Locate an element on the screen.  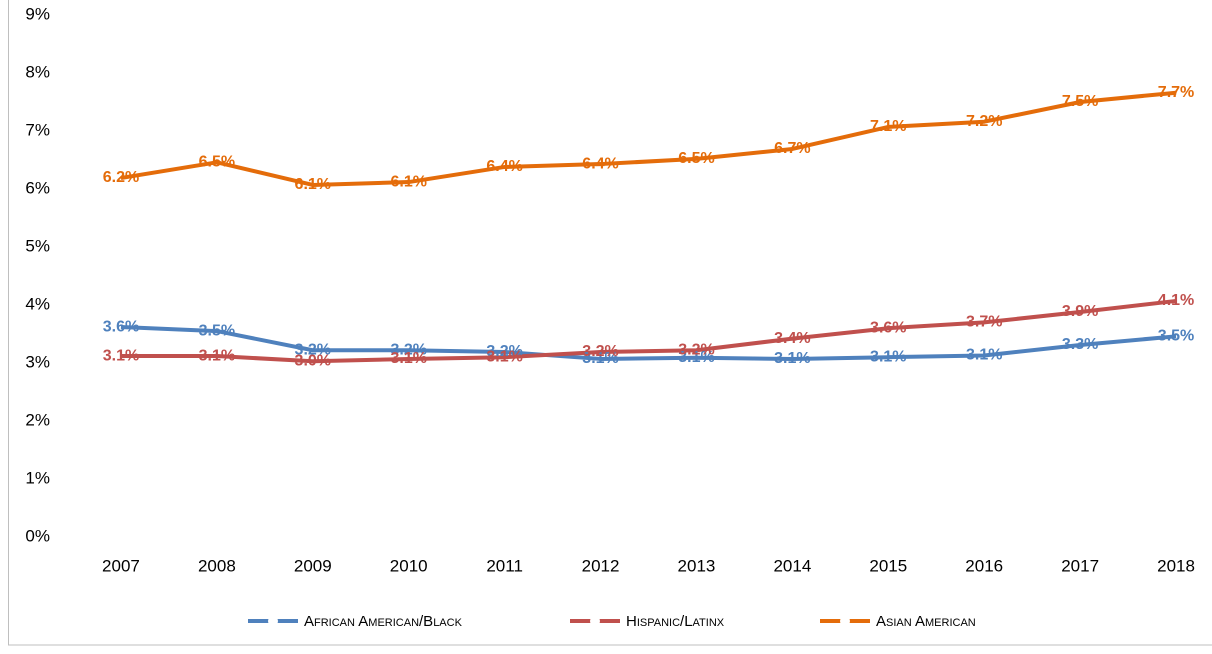
data-label: 6.2% is located at coordinates (121, 177).